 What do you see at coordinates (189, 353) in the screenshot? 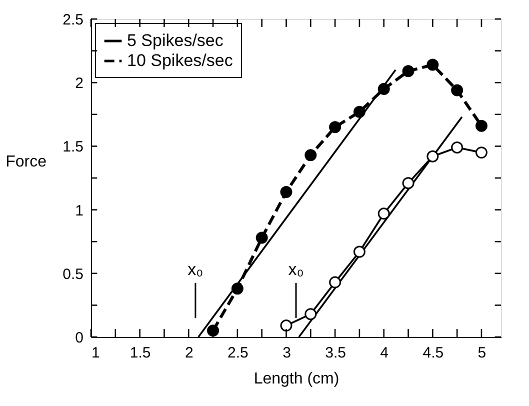
I see `x-tick-label: 2` at bounding box center [189, 353].